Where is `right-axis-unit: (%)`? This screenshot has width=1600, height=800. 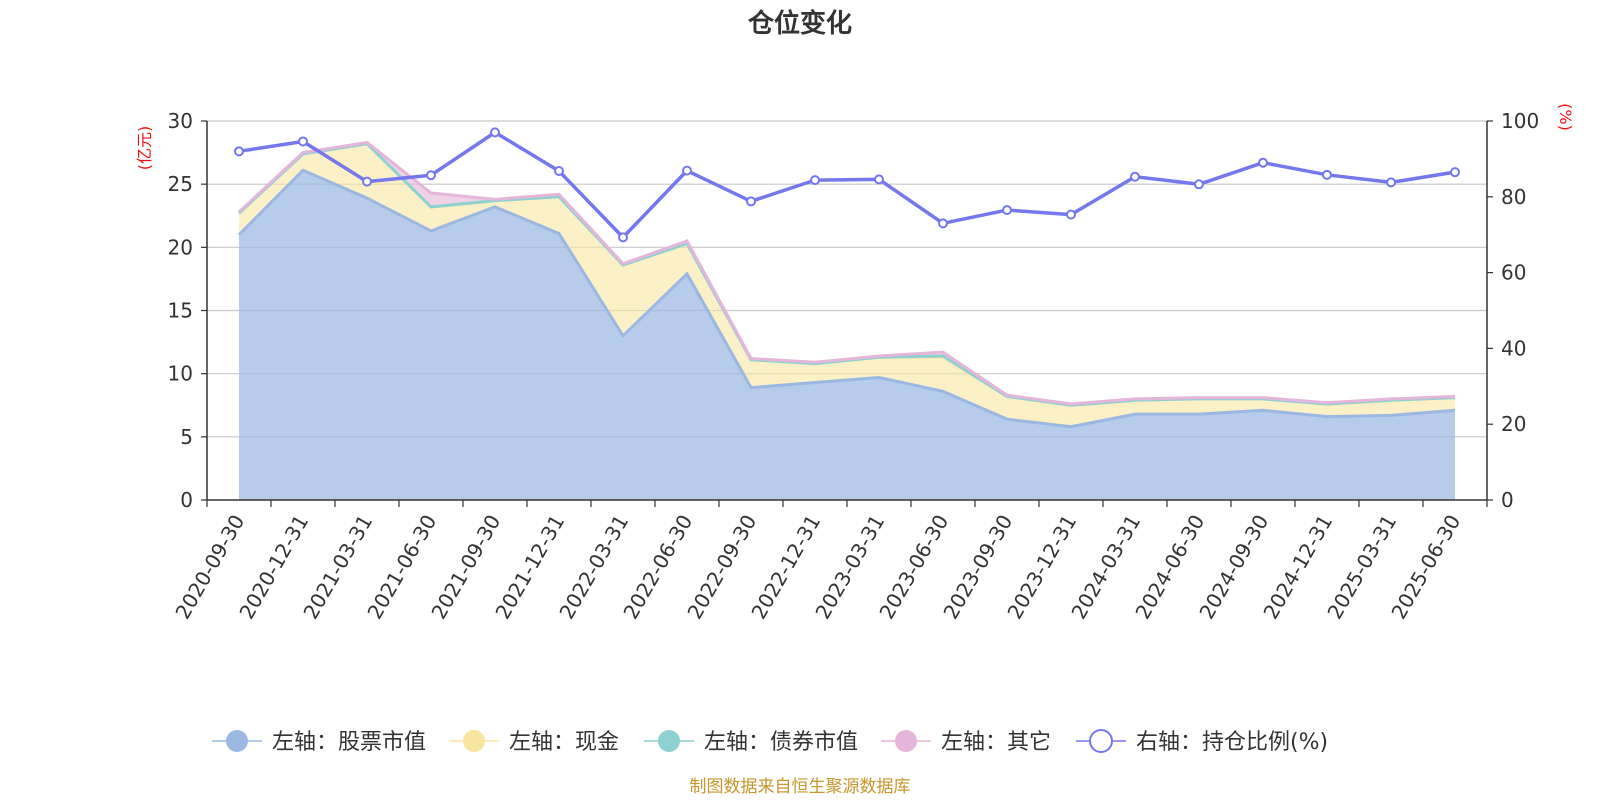
right-axis-unit: (%) is located at coordinates (1565, 117).